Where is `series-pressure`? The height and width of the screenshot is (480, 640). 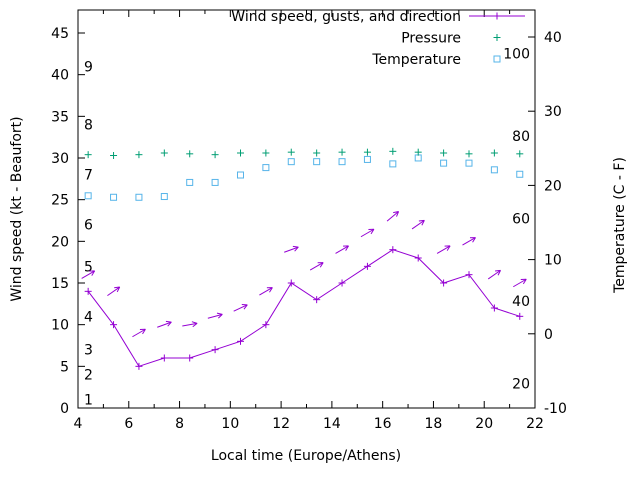 series-pressure is located at coordinates (304, 153).